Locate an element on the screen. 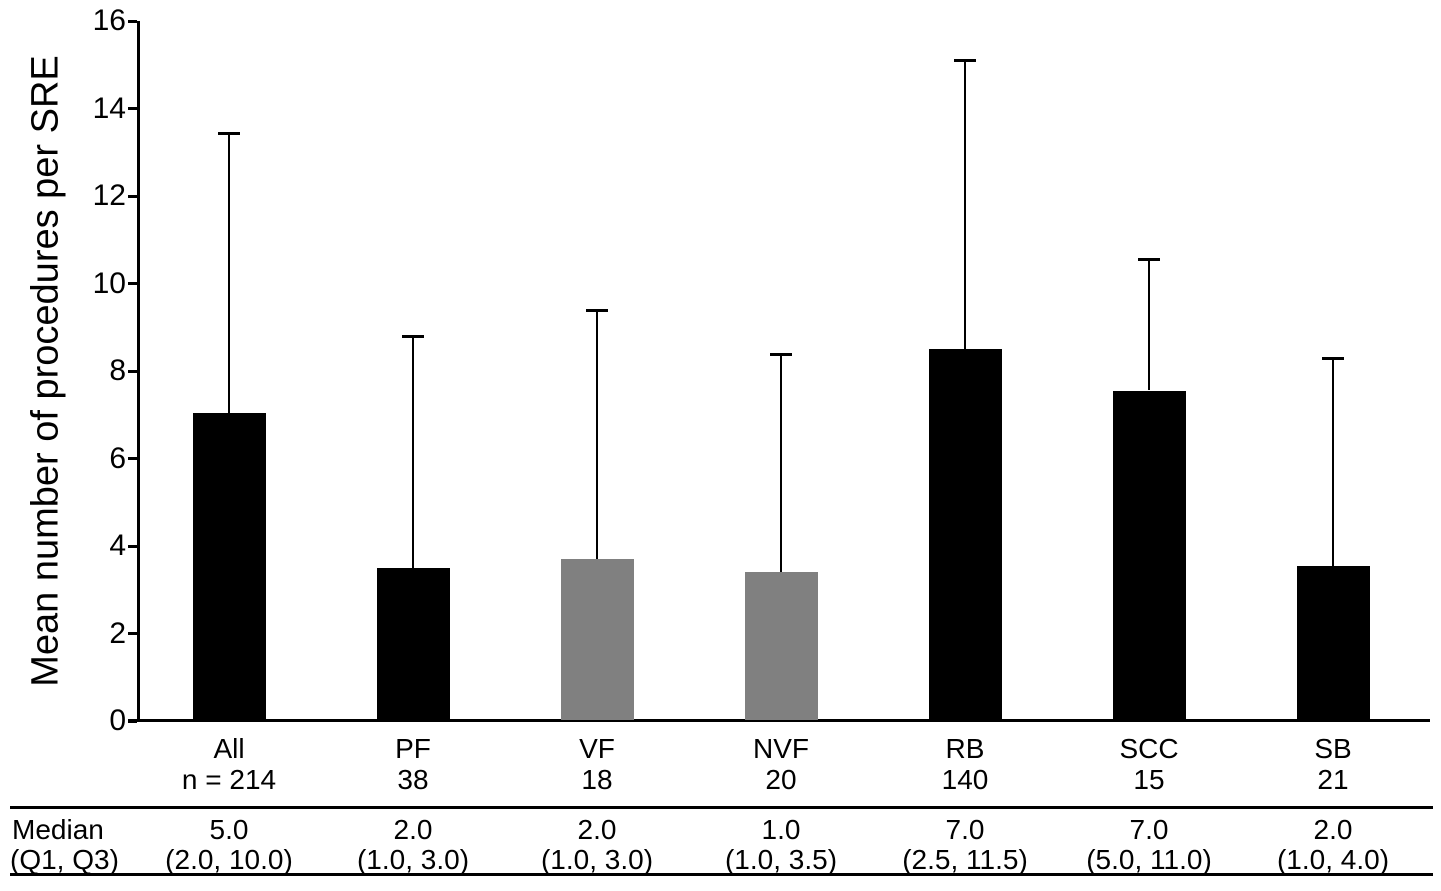 Image resolution: width=1441 pixels, height=891 pixels. x-category-label: VF is located at coordinates (597, 748).